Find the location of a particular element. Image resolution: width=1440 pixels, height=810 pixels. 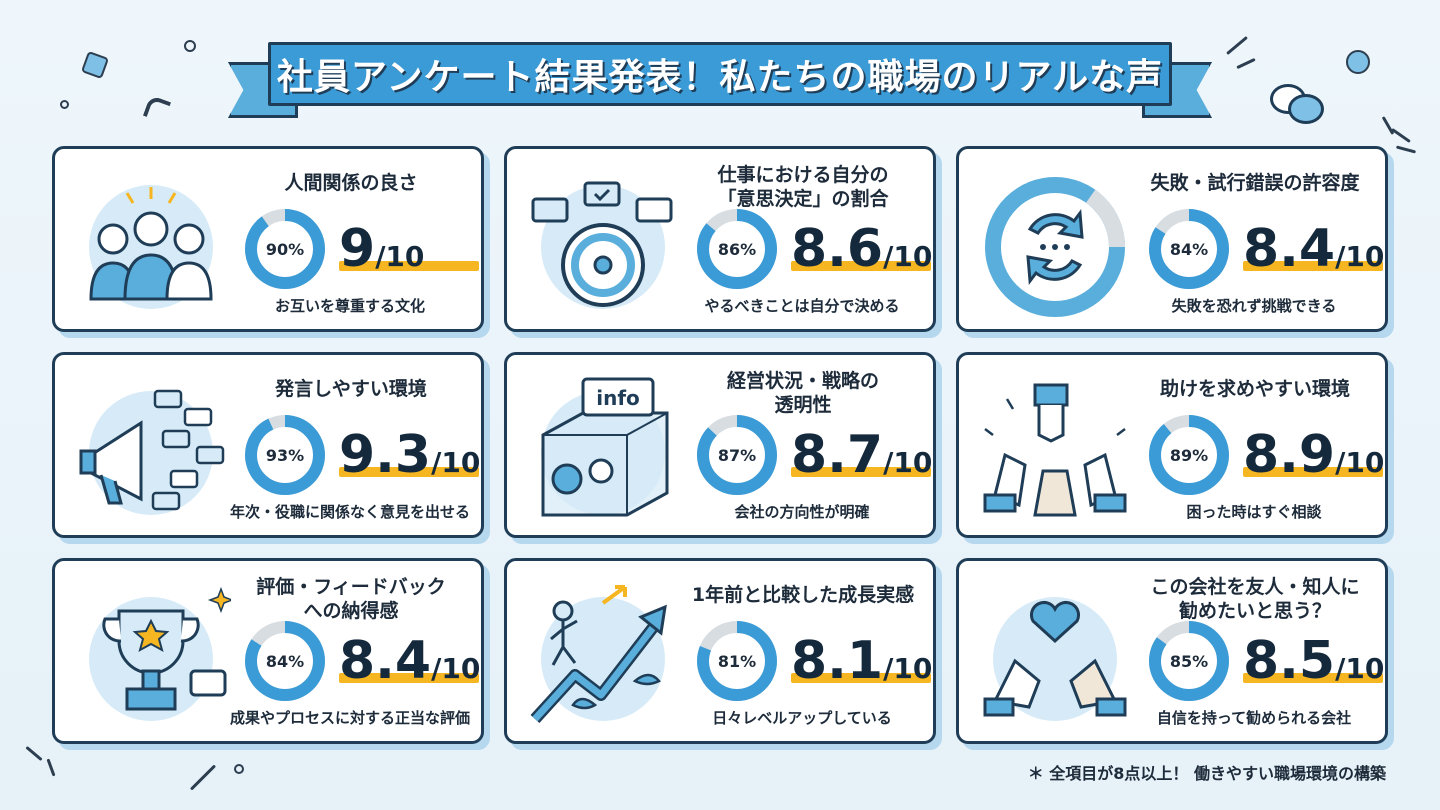

percent-donut: 81% is located at coordinates (737, 661).